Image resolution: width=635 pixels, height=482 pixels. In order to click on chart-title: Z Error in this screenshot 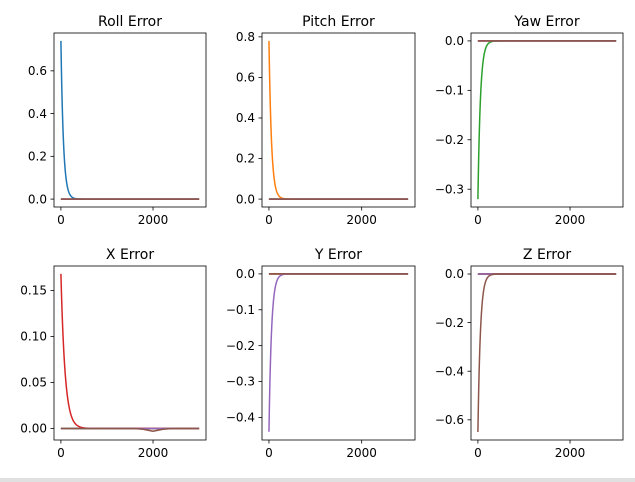, I will do `click(547, 255)`.